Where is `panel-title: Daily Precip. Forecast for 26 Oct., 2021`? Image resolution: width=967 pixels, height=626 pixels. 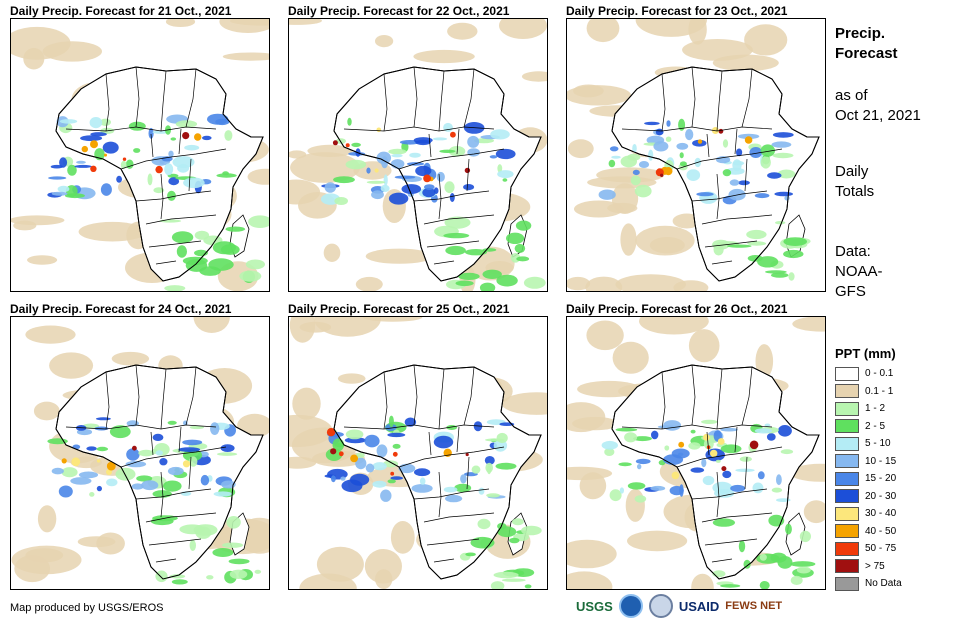 panel-title: Daily Precip. Forecast for 26 Oct., 2021 is located at coordinates (677, 309).